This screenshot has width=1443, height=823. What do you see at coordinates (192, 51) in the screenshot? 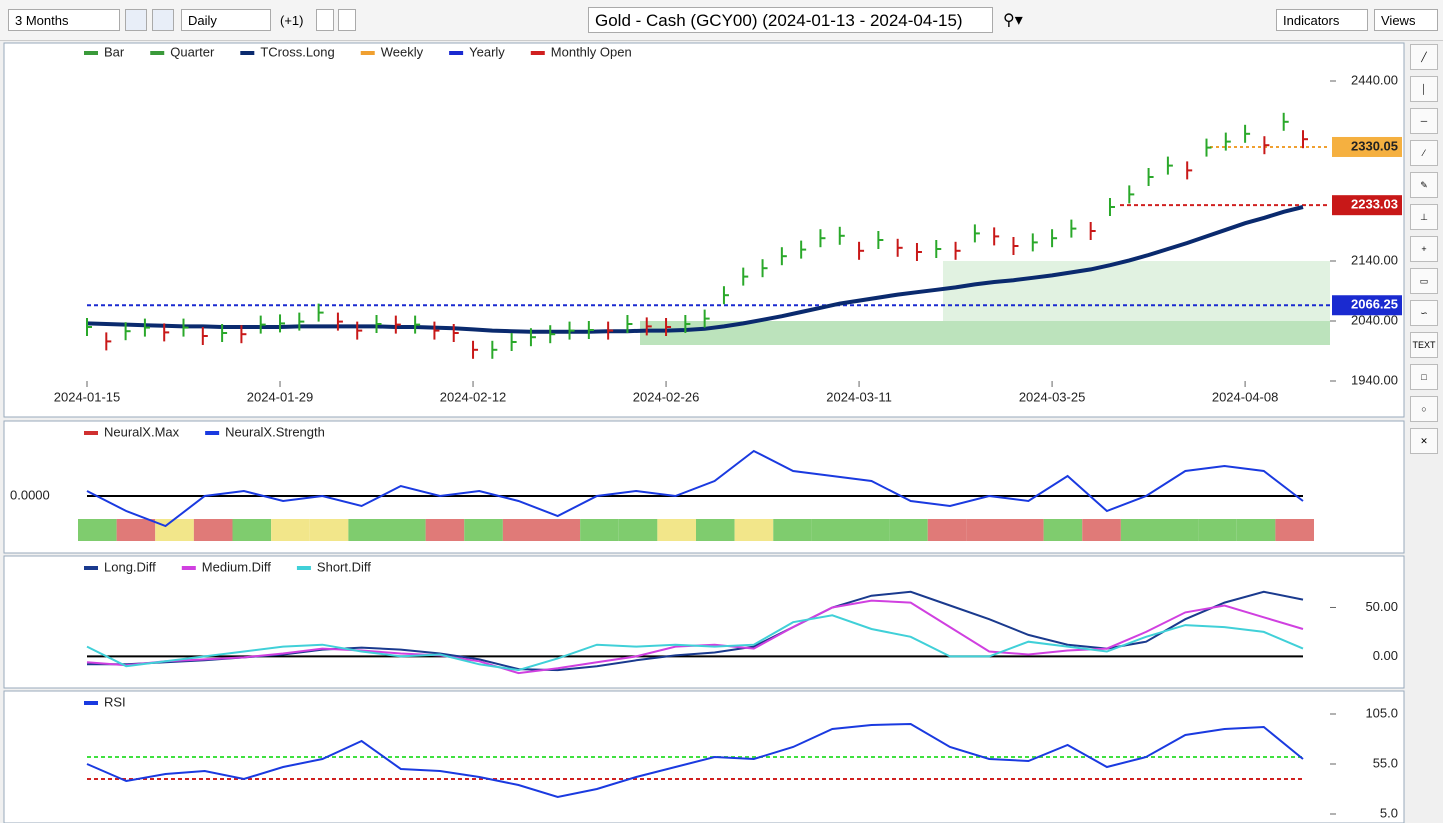
I see `legend-entry: Quarter` at bounding box center [192, 51].